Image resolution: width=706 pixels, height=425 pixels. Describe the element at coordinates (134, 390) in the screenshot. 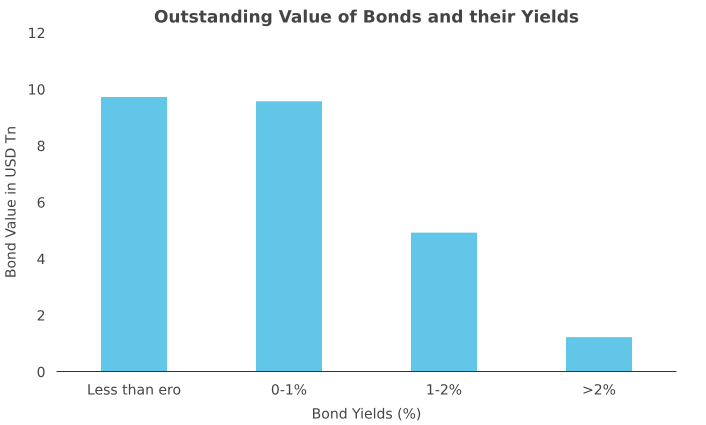

I see `x-tick-label: Less than ero` at that location.